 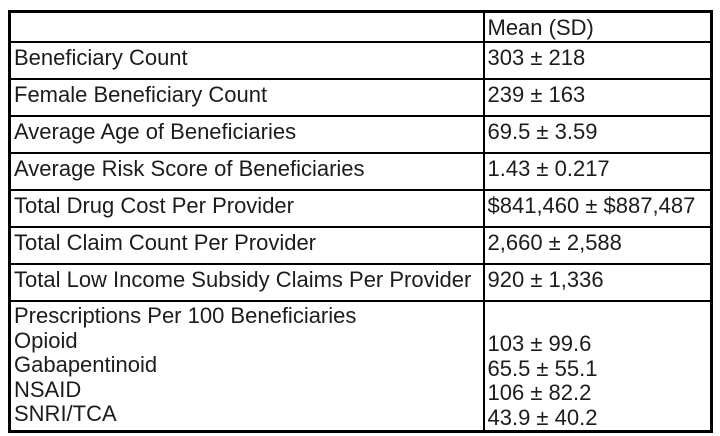 What do you see at coordinates (539, 343) in the screenshot?
I see `group-item-value: 103 ± 99.6` at bounding box center [539, 343].